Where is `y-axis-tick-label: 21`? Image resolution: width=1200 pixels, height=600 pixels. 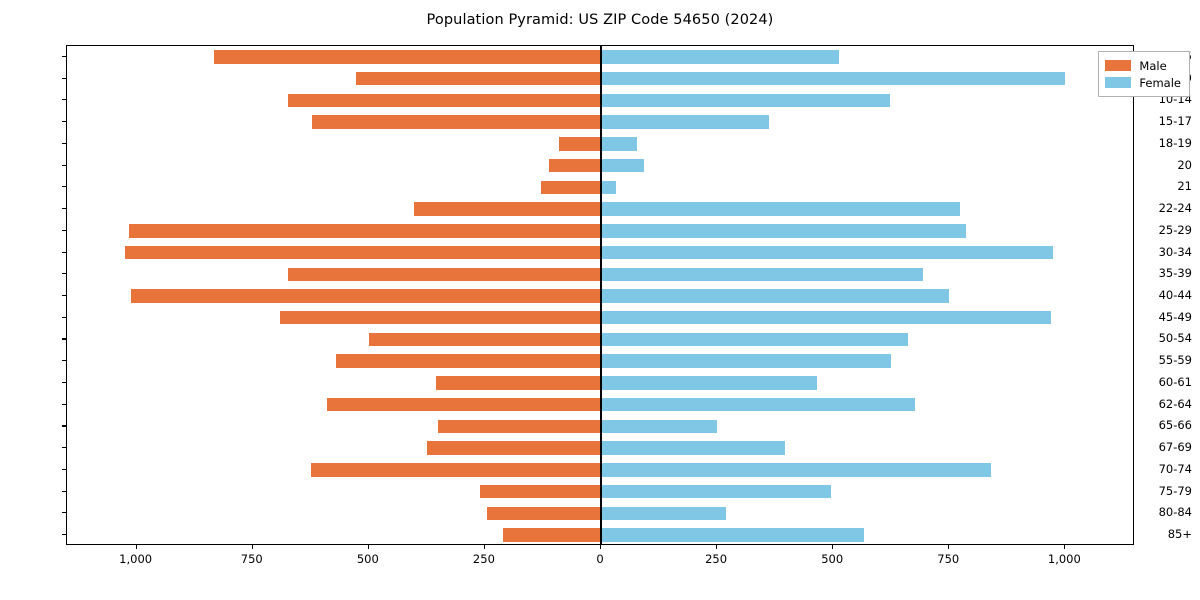 y-axis-tick-label: 21 is located at coordinates (1184, 186).